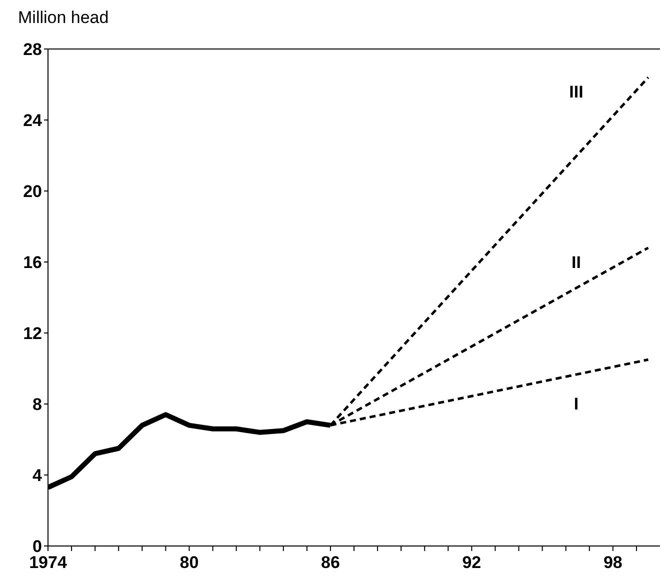 The width and height of the screenshot is (672, 582). What do you see at coordinates (330, 562) in the screenshot?
I see `x-tick-label: 86` at bounding box center [330, 562].